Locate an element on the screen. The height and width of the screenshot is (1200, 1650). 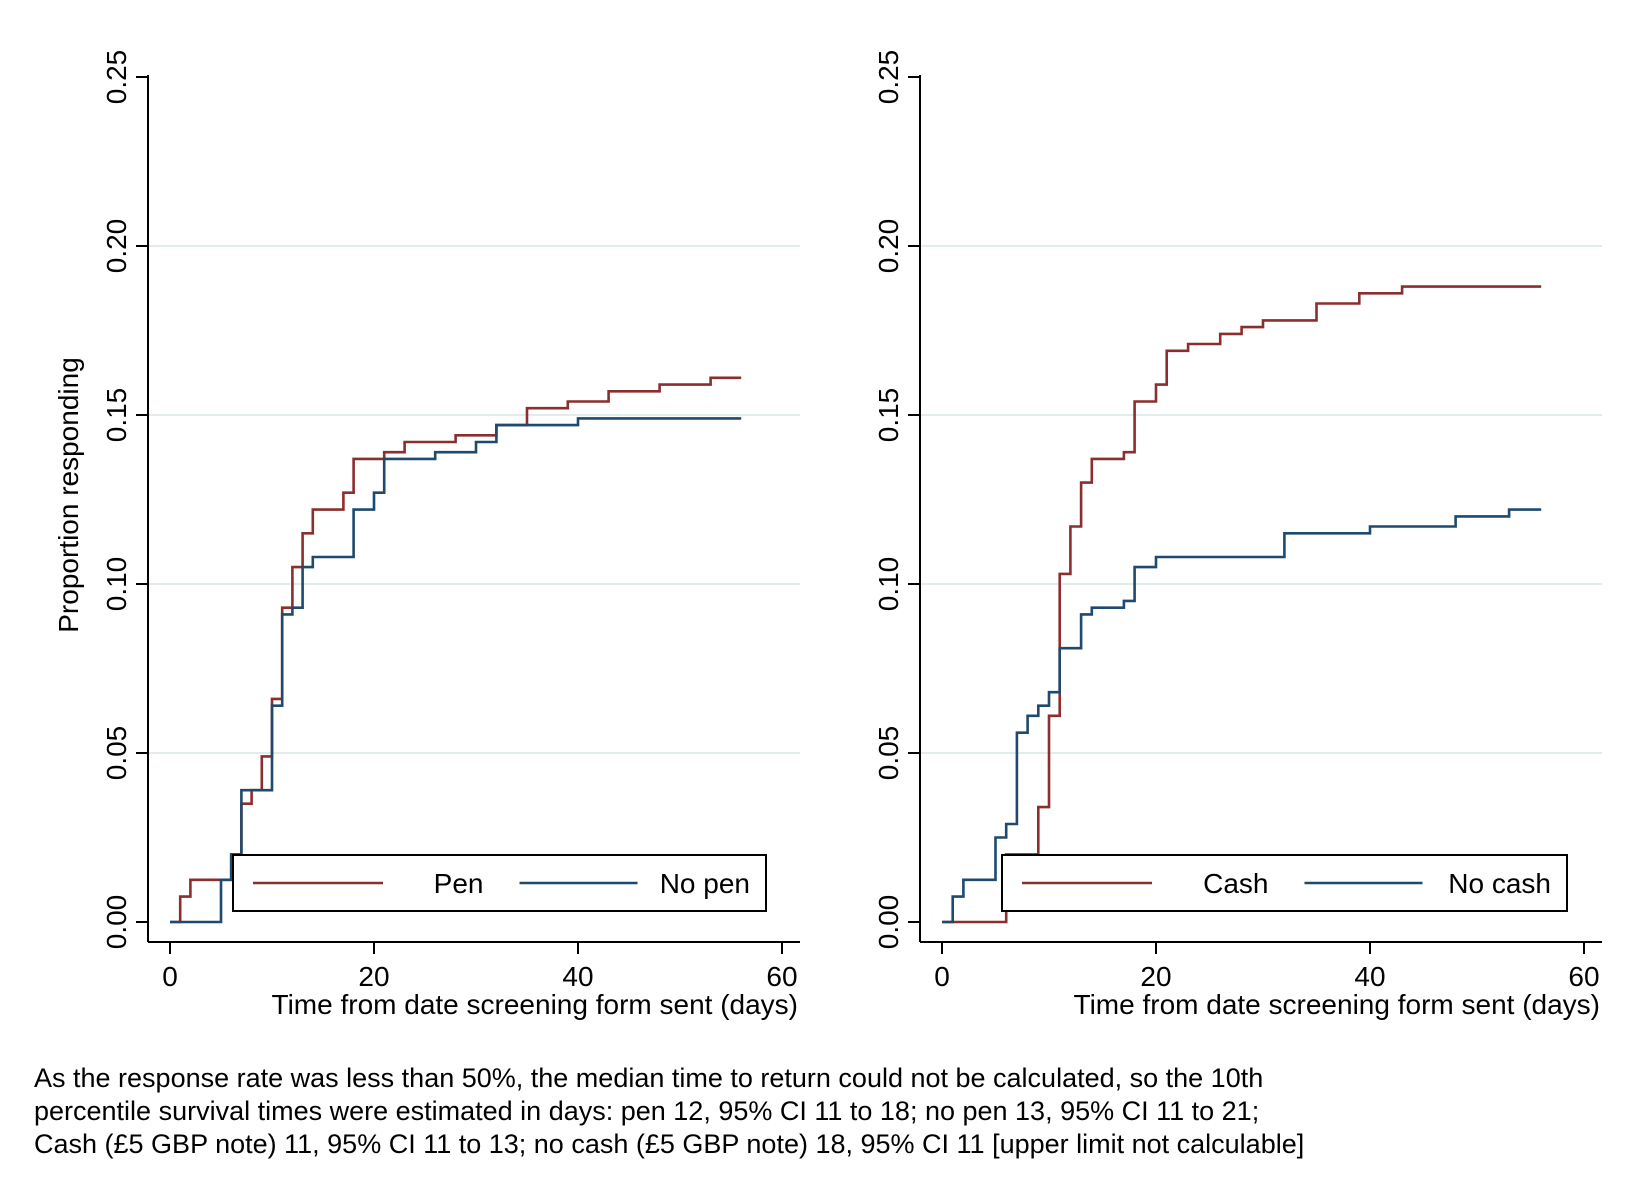
chart-1-x-tick-label: 0 is located at coordinates (170, 976).